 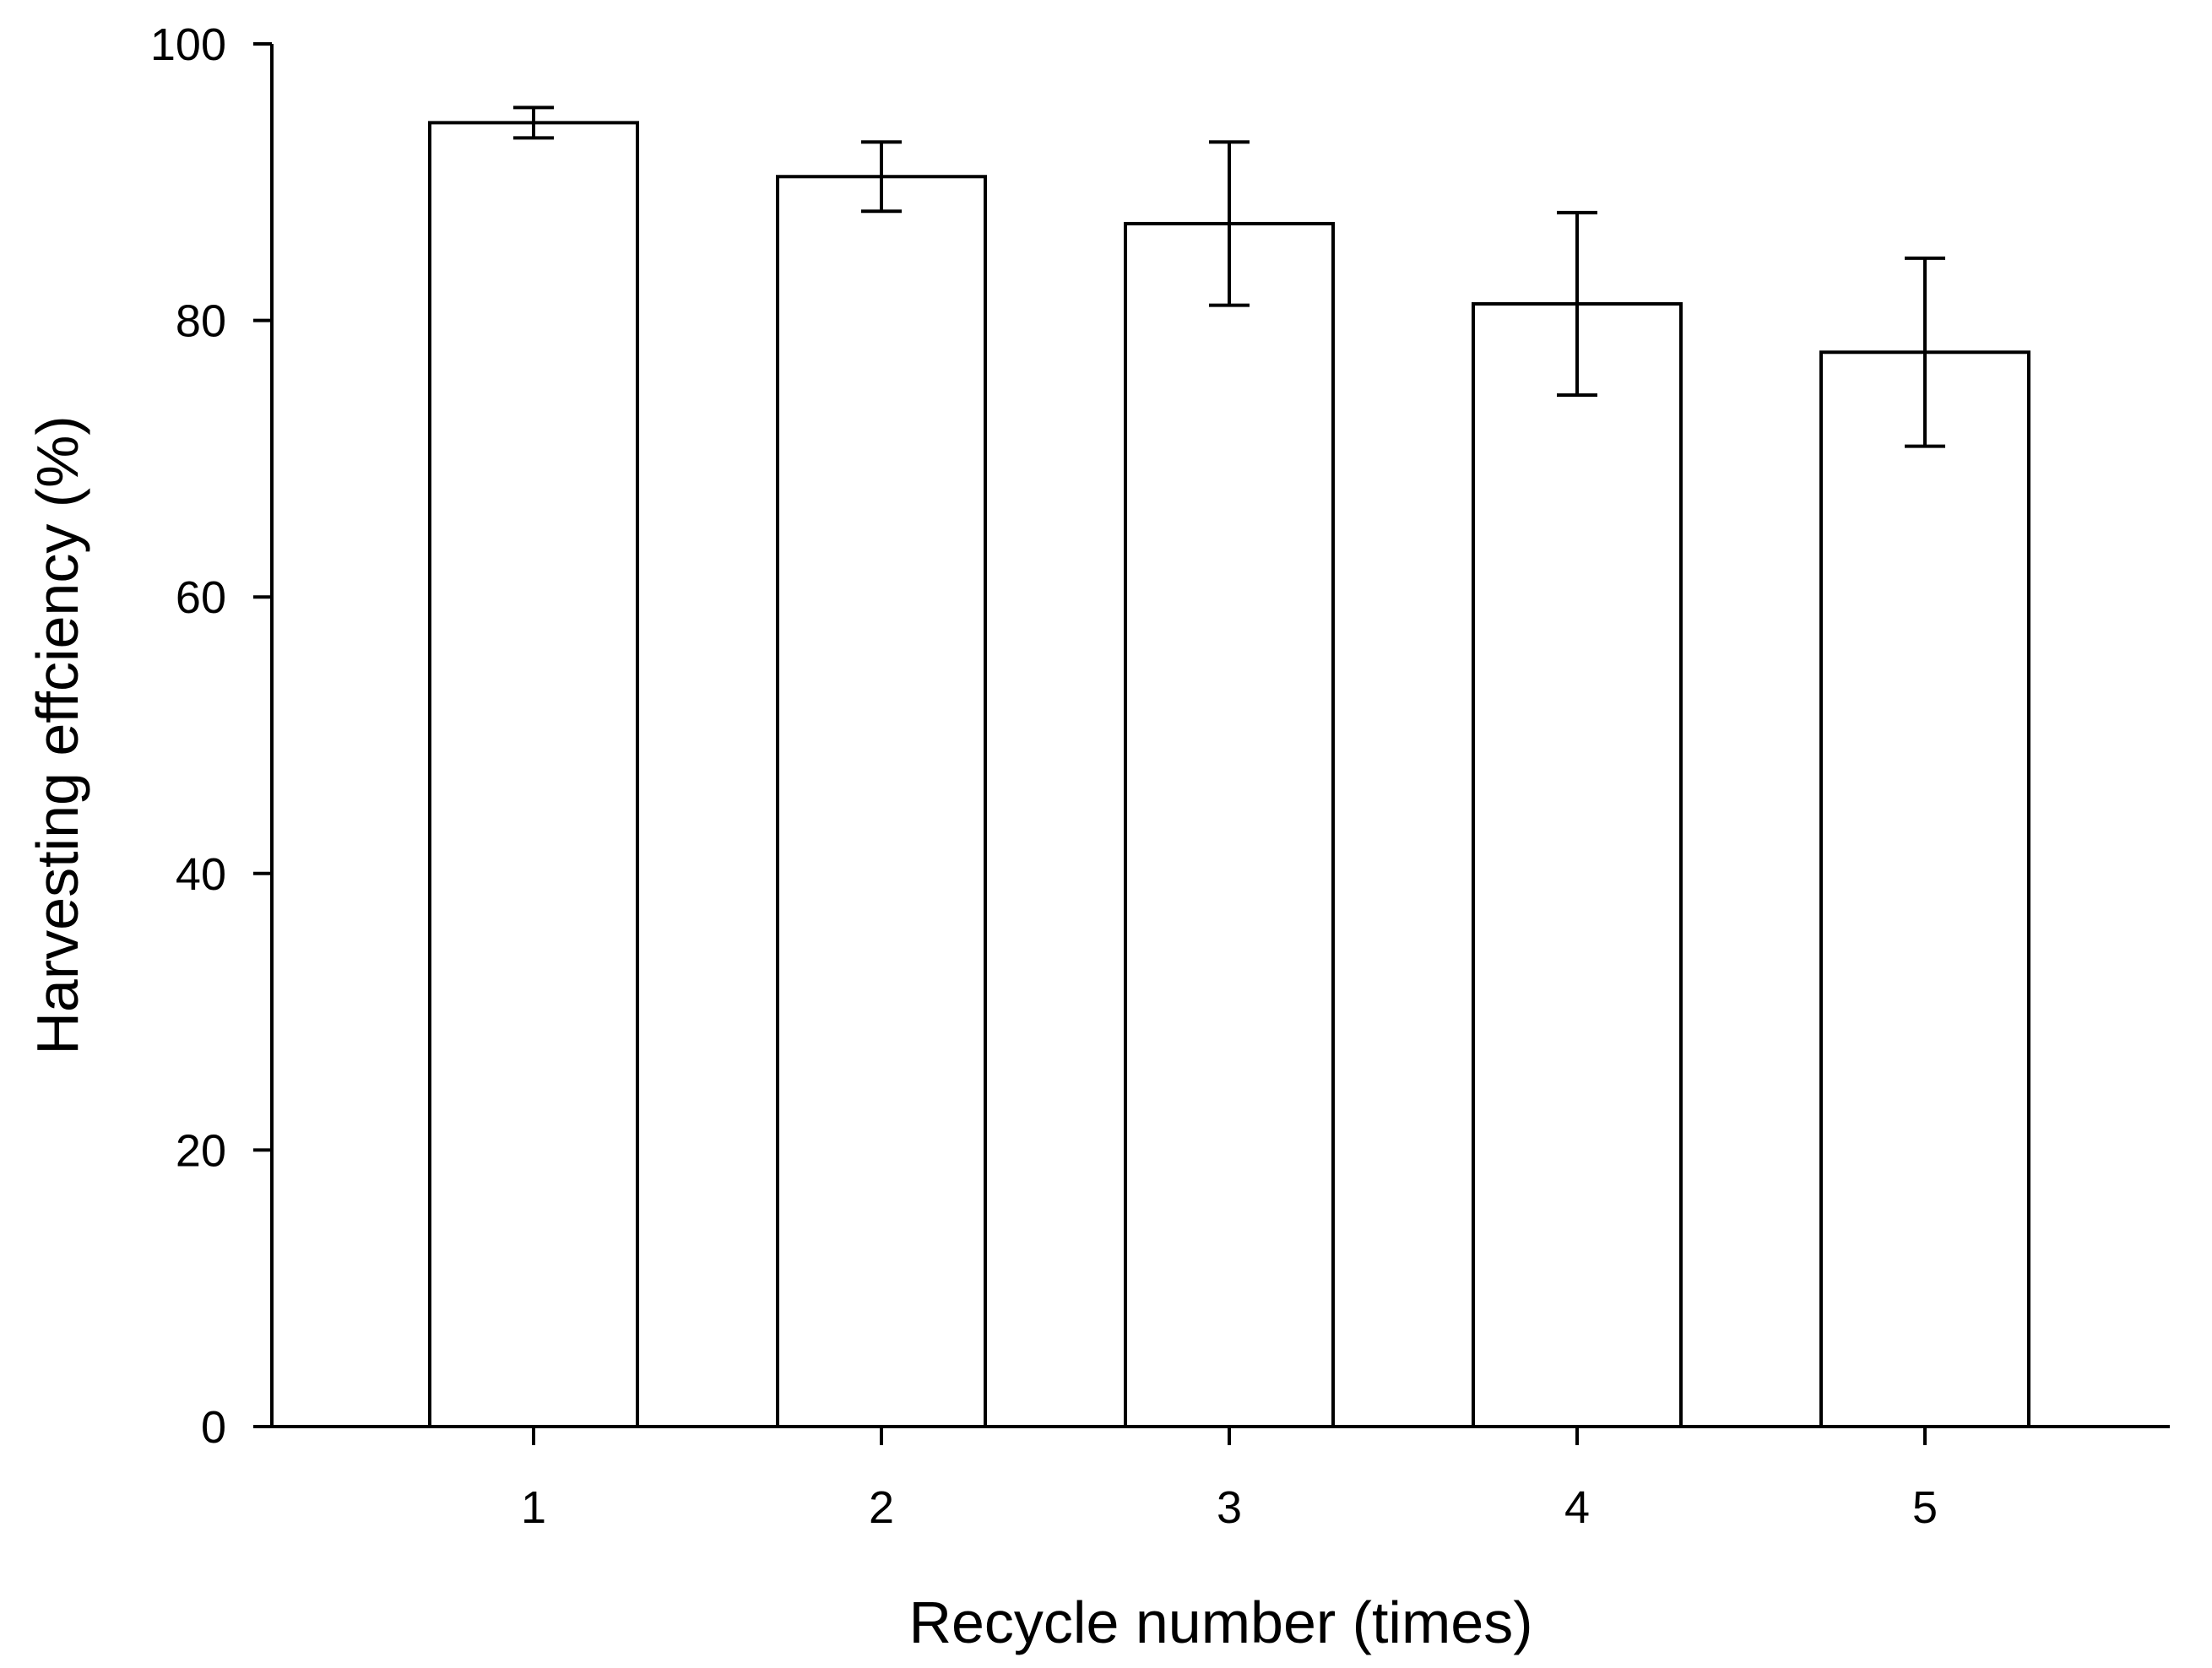 What do you see at coordinates (1925, 1507) in the screenshot?
I see `x-tick-label-5: 5` at bounding box center [1925, 1507].